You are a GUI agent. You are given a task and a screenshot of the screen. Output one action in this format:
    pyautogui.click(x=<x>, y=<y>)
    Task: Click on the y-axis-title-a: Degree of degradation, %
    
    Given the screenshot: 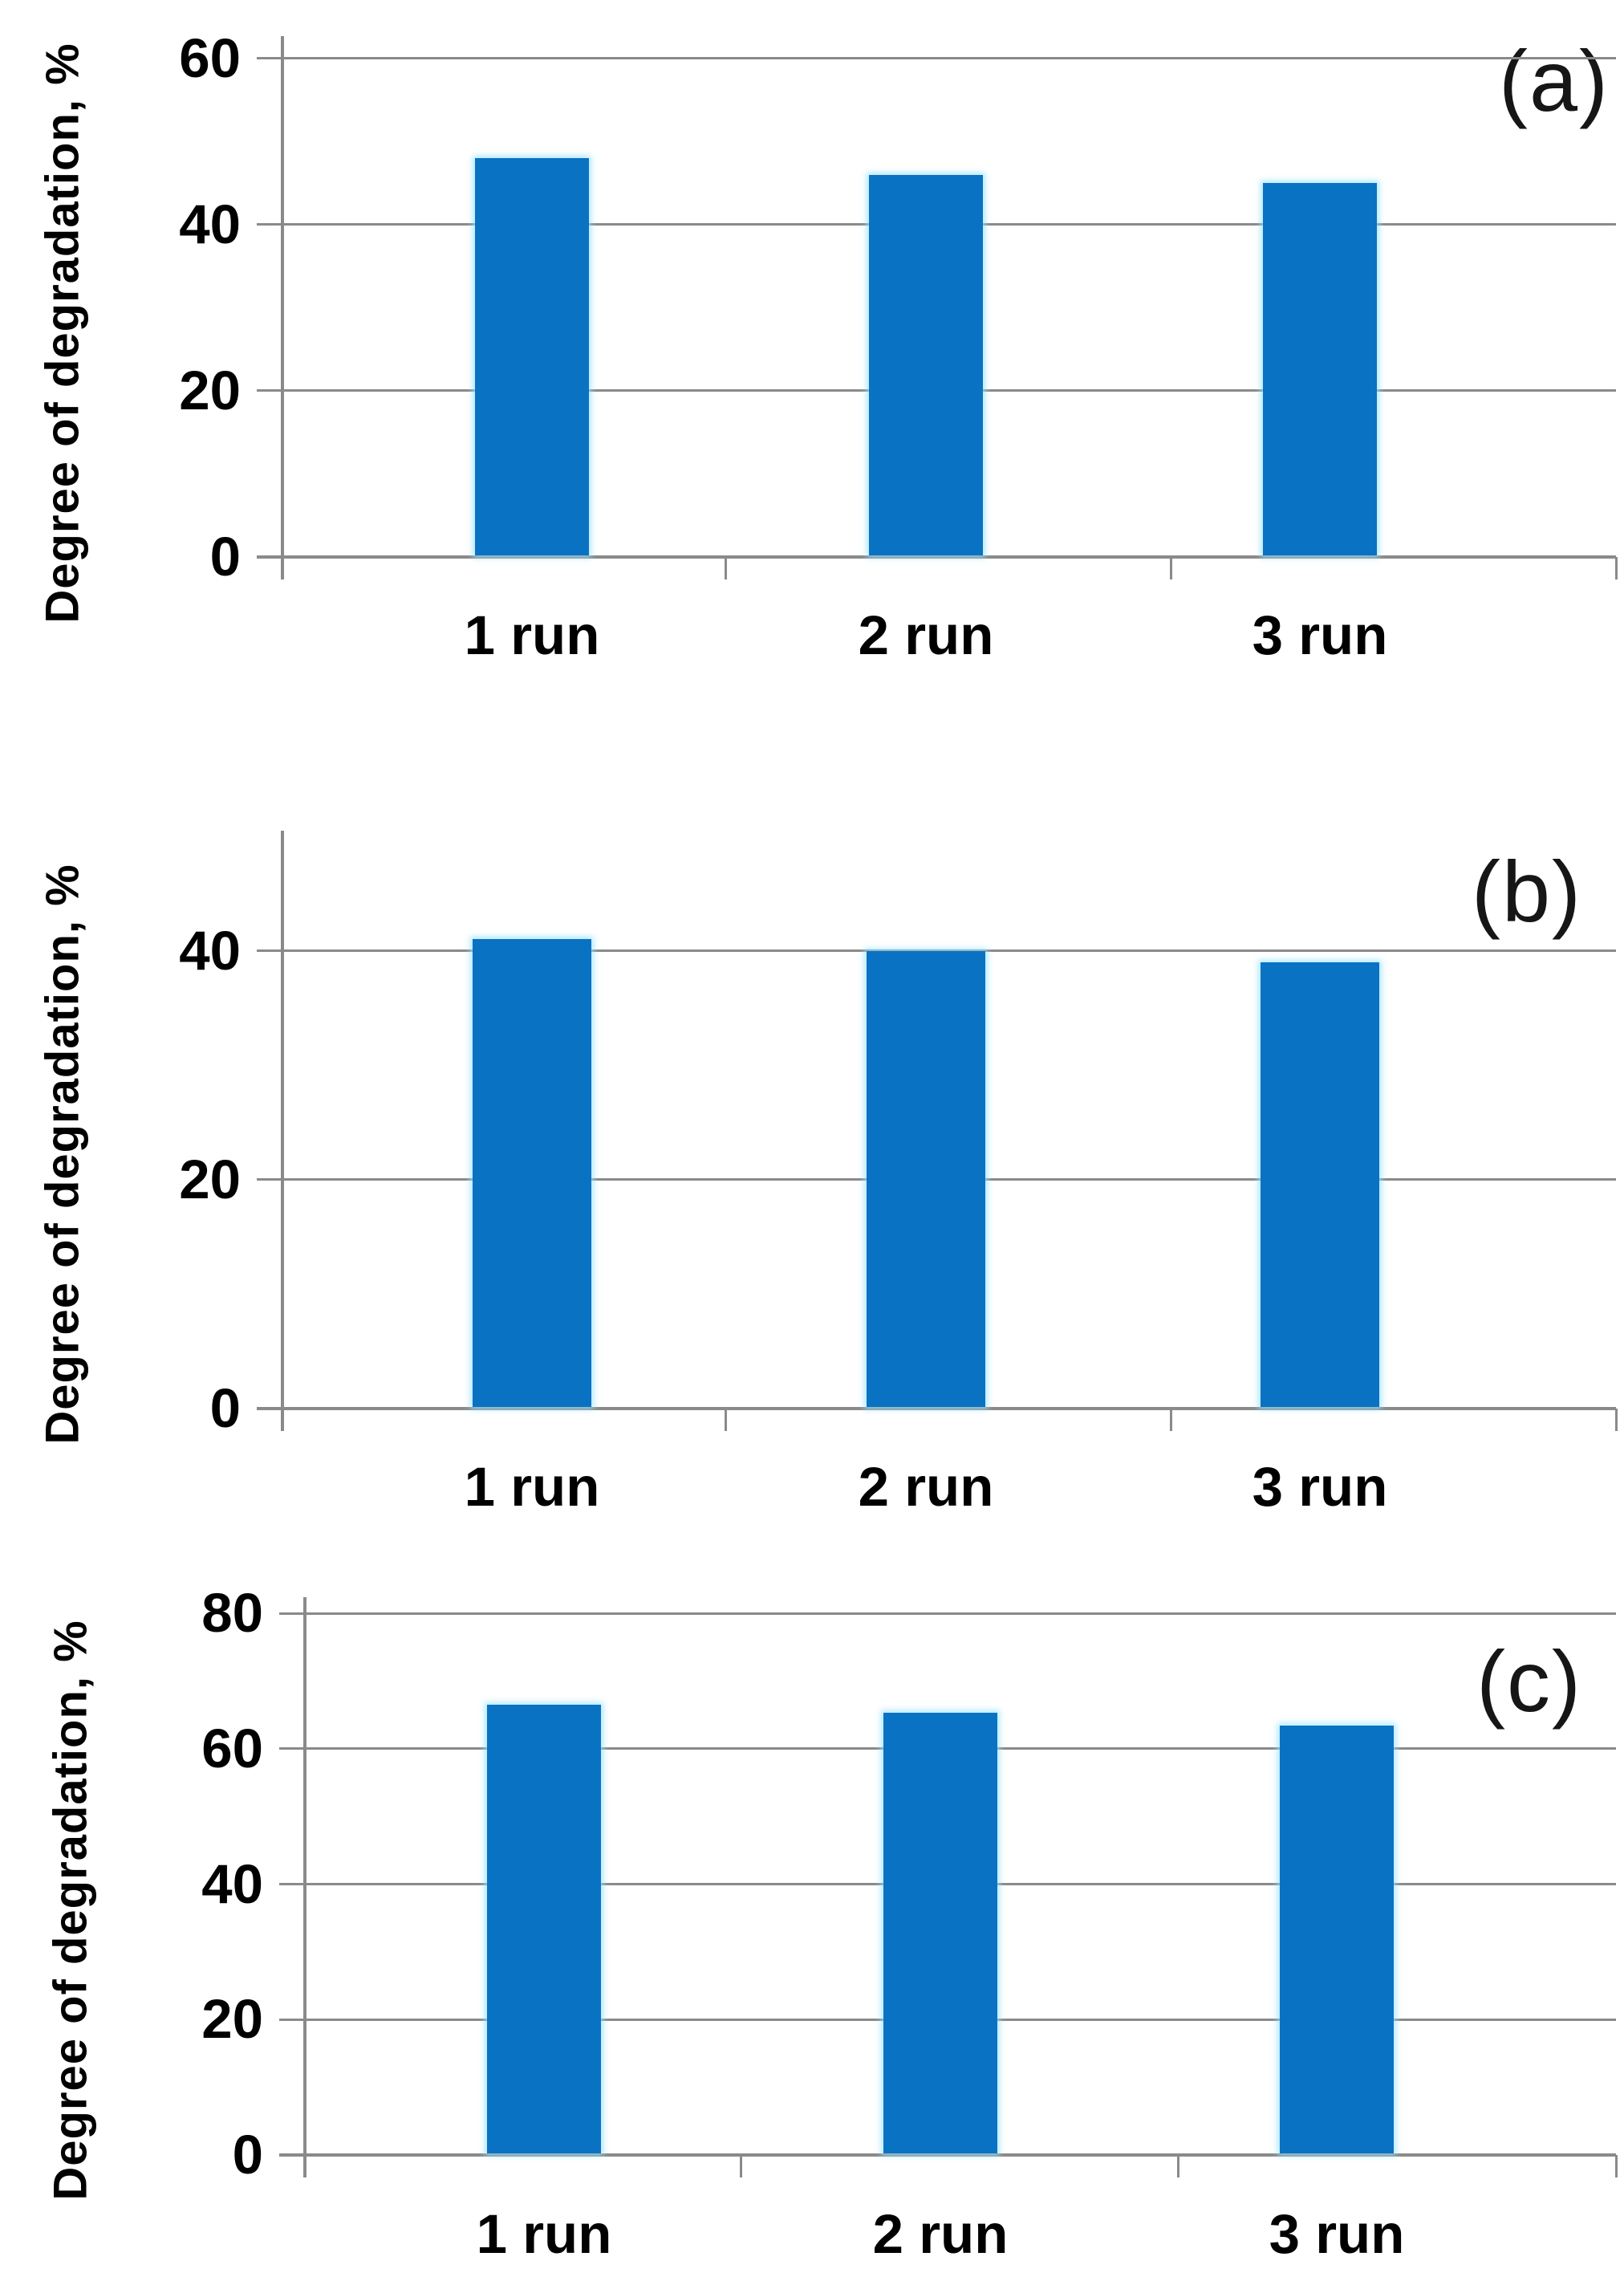 What is the action you would take?
    pyautogui.click(x=62, y=333)
    